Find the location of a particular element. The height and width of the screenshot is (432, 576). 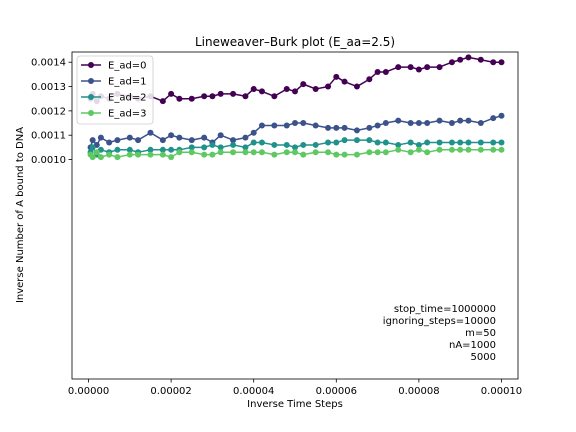

y-tick-label: 0.0010 is located at coordinates (48, 160).